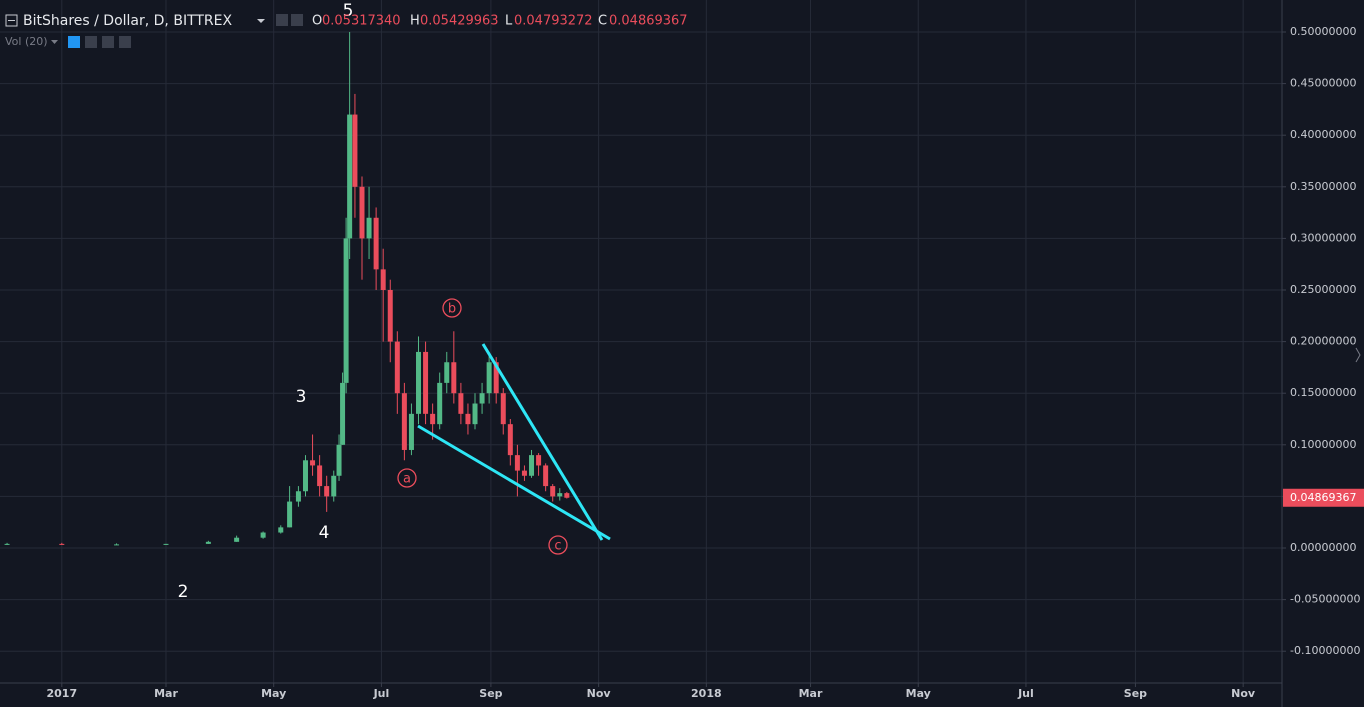 This screenshot has height=707, width=1364. I want to click on wave-label: a, so click(407, 479).